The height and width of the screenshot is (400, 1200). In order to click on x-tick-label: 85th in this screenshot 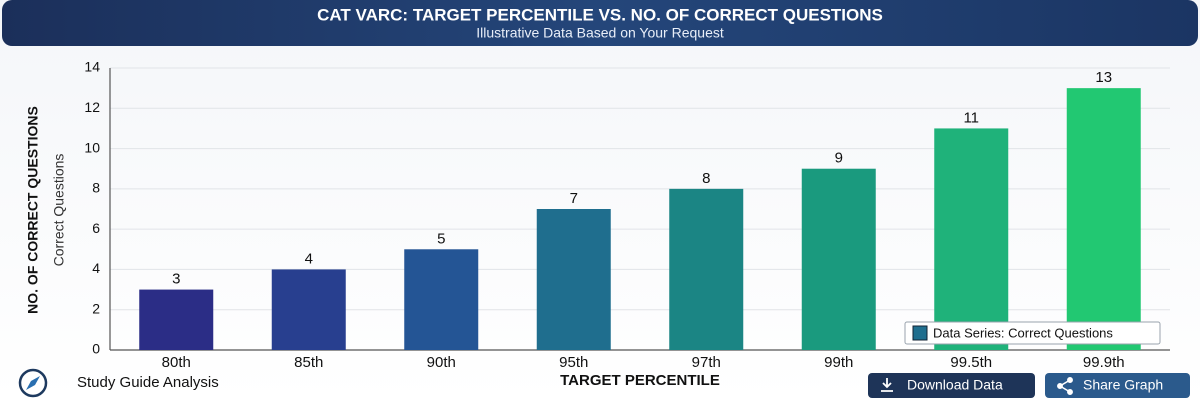, I will do `click(308, 362)`.